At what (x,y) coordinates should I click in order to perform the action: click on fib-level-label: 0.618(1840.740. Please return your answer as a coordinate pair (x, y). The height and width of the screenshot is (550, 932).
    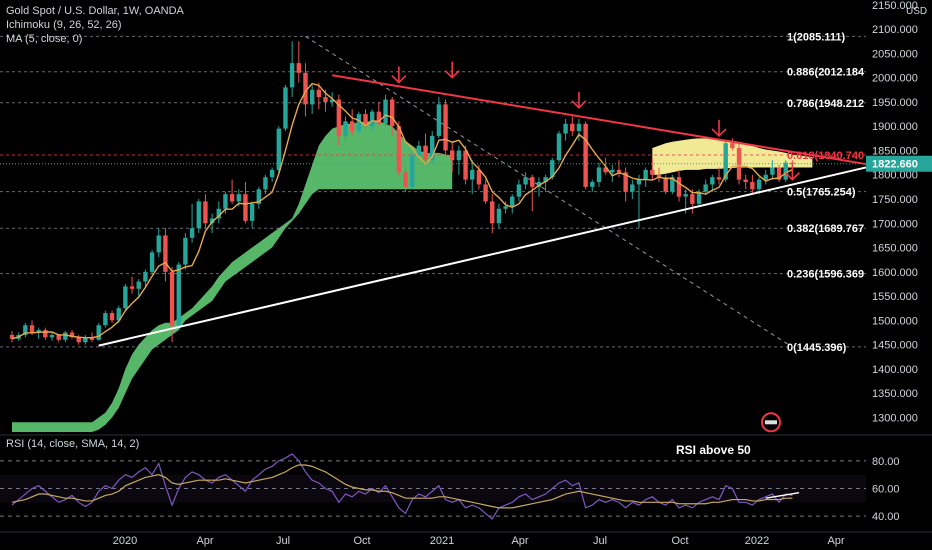
    Looking at the image, I should click on (825, 156).